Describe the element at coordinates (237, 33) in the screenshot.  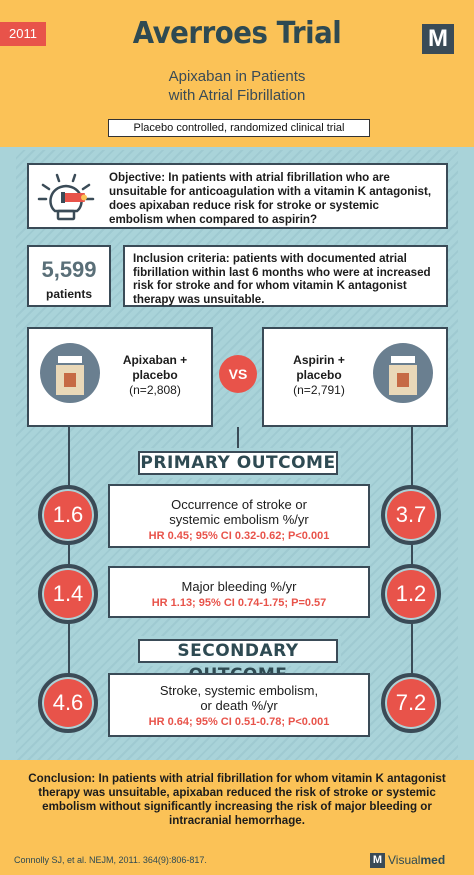
I see `page-title: Averroes Trial` at that location.